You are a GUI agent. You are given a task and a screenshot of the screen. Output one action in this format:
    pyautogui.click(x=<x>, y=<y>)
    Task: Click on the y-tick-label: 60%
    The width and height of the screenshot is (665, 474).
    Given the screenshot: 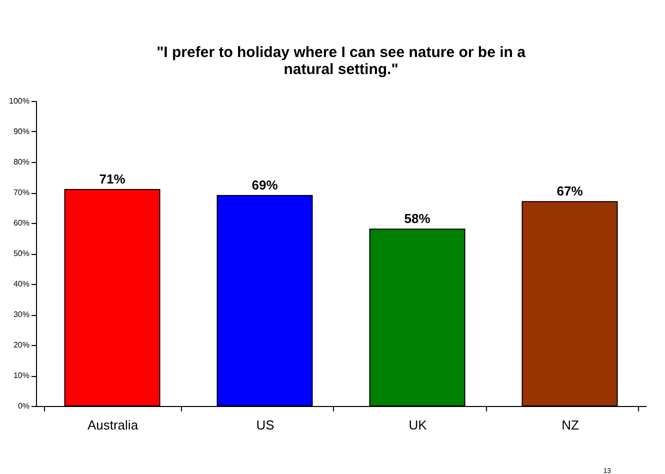 What is the action you would take?
    pyautogui.click(x=21, y=223)
    